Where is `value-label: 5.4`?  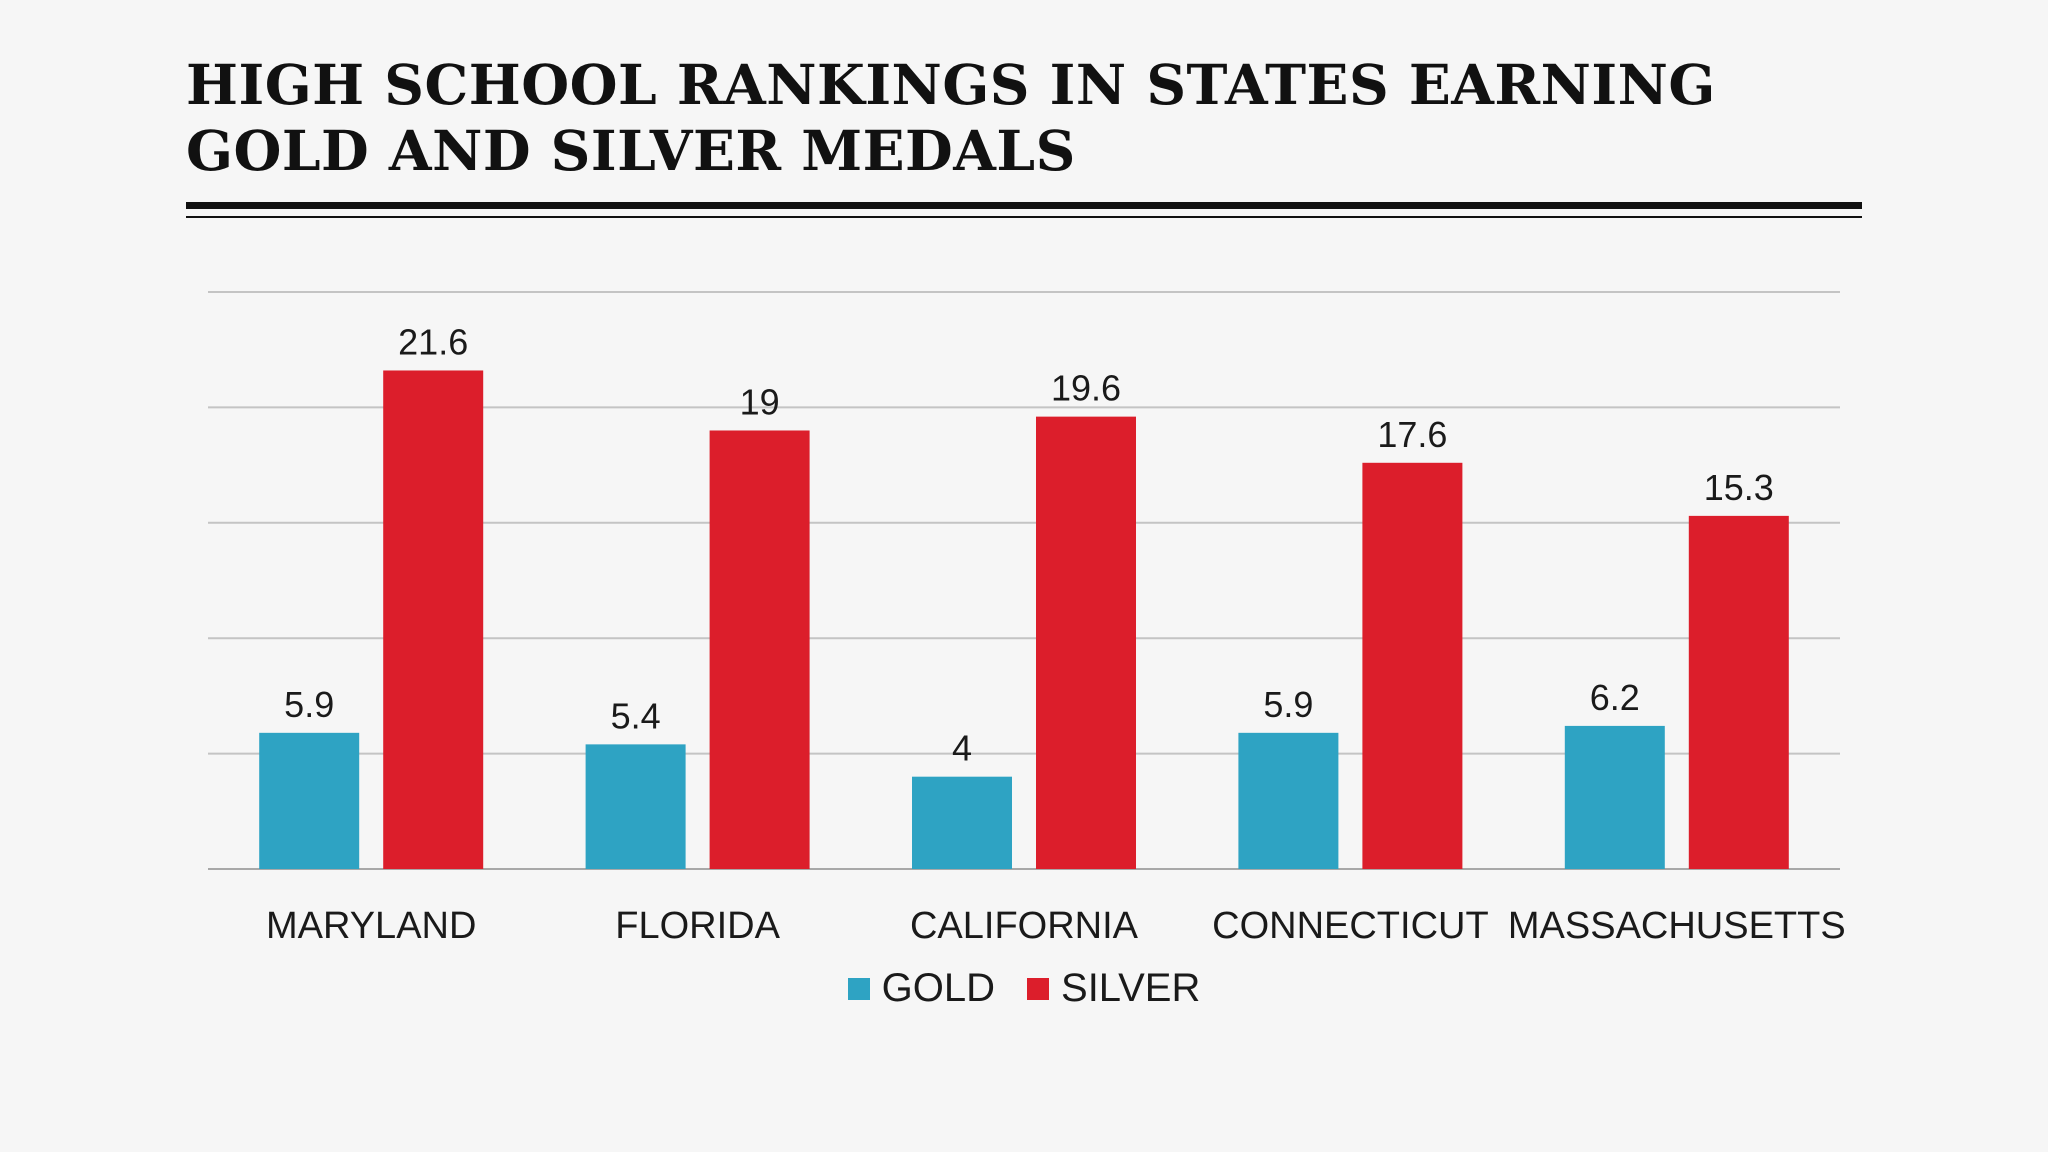
value-label: 5.4 is located at coordinates (636, 715).